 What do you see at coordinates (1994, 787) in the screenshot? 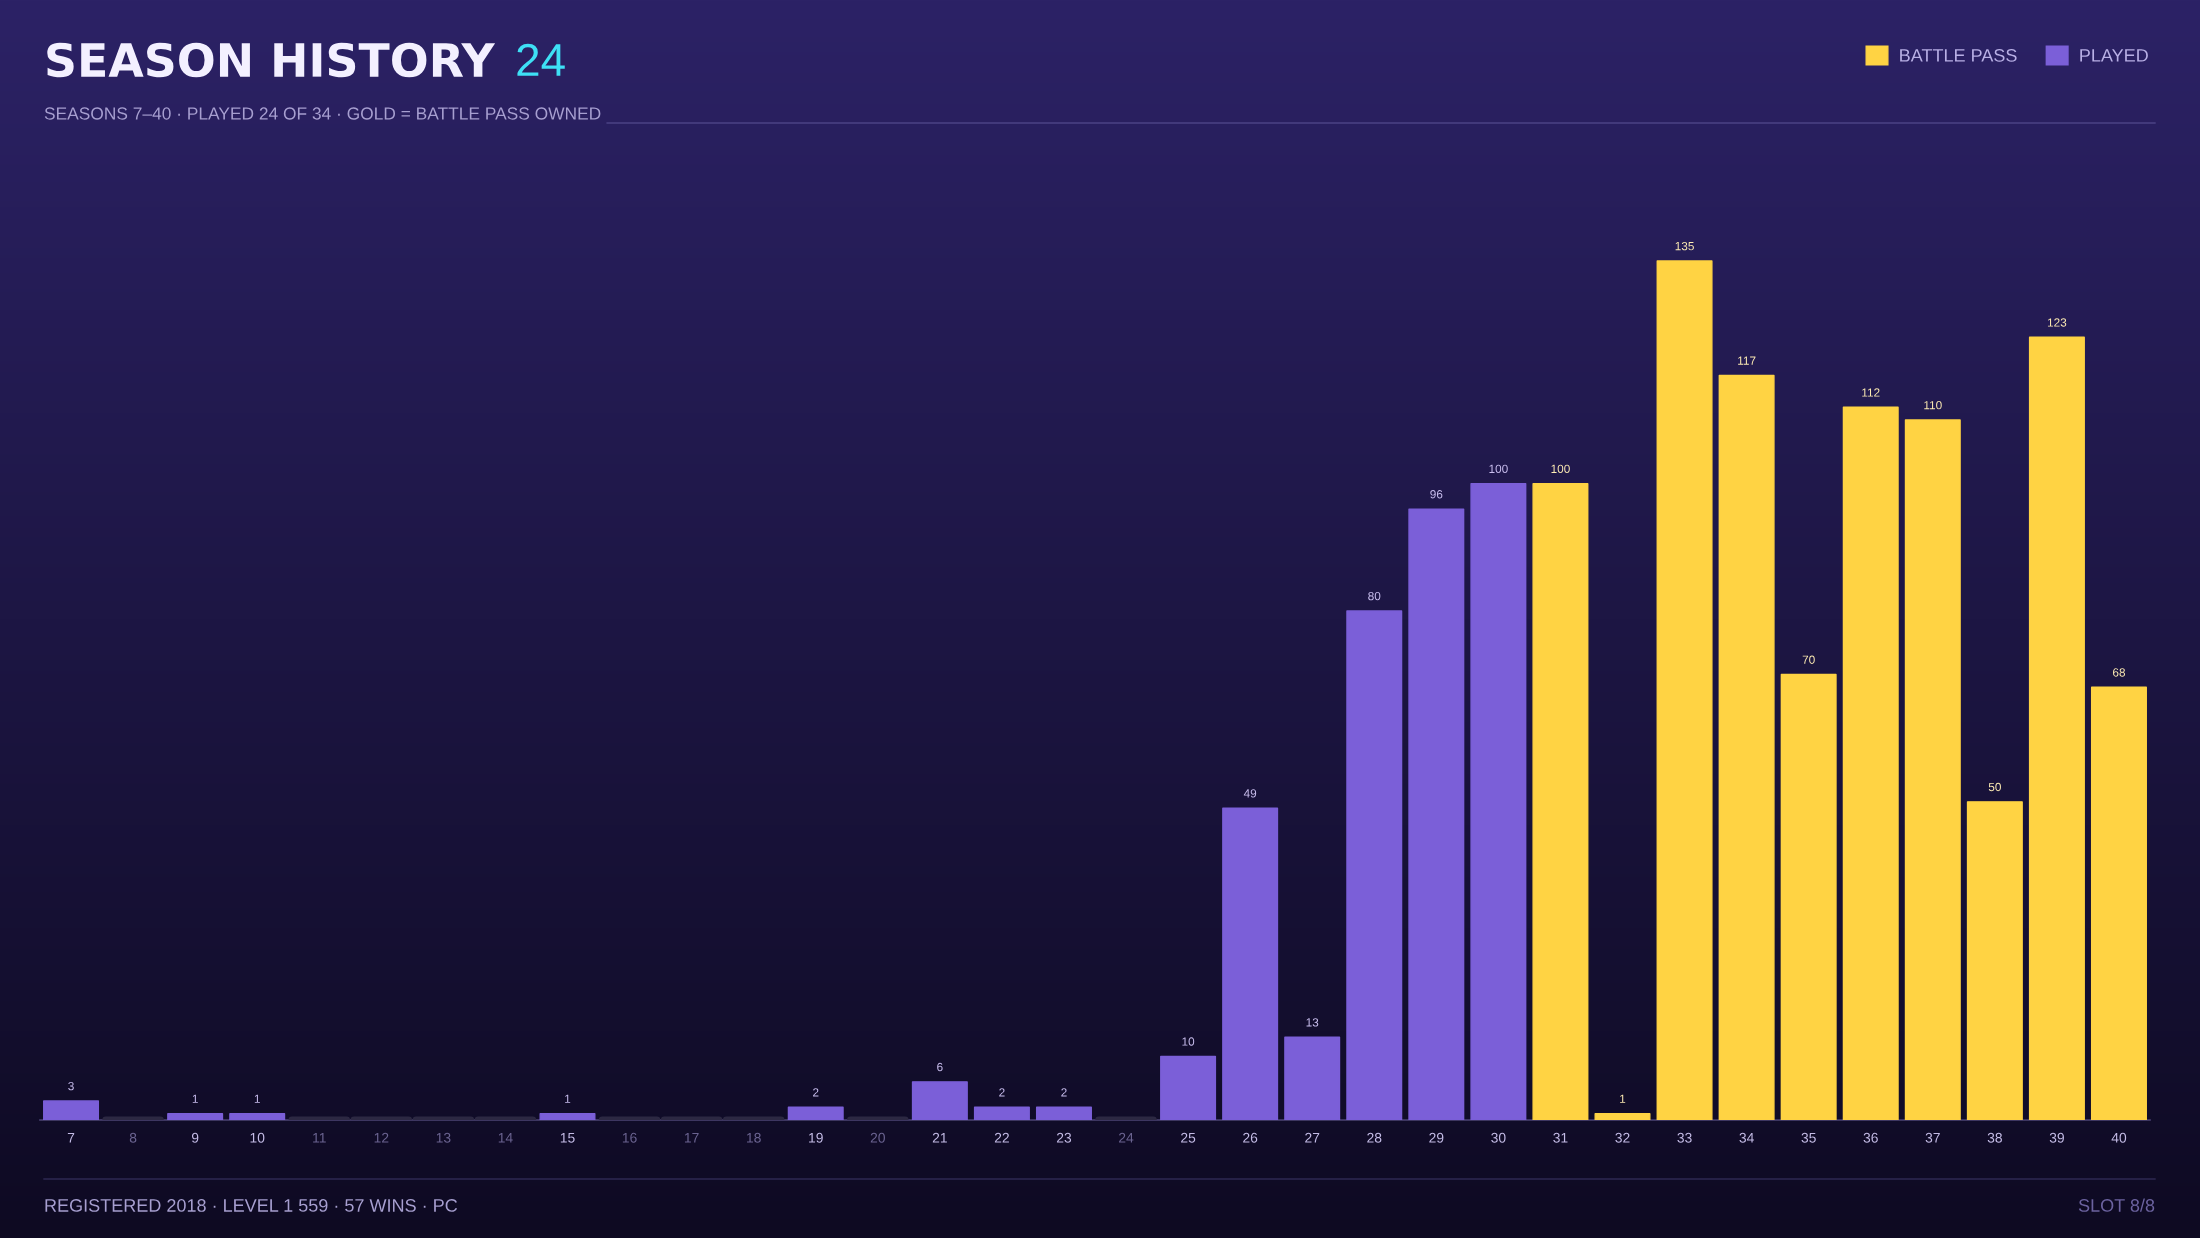
I see `data-label: 50` at bounding box center [1994, 787].